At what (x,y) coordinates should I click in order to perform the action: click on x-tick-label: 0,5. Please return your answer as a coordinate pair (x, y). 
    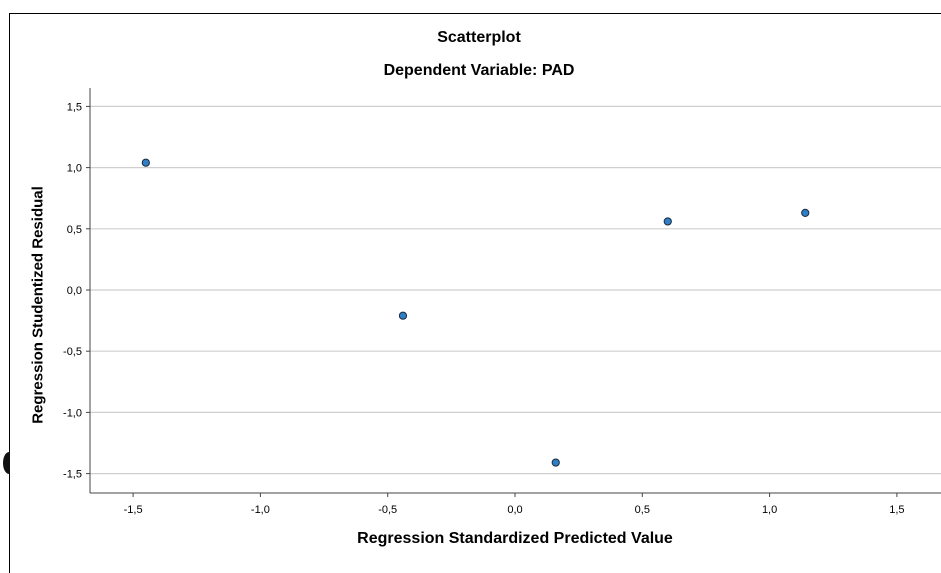
    Looking at the image, I should click on (642, 510).